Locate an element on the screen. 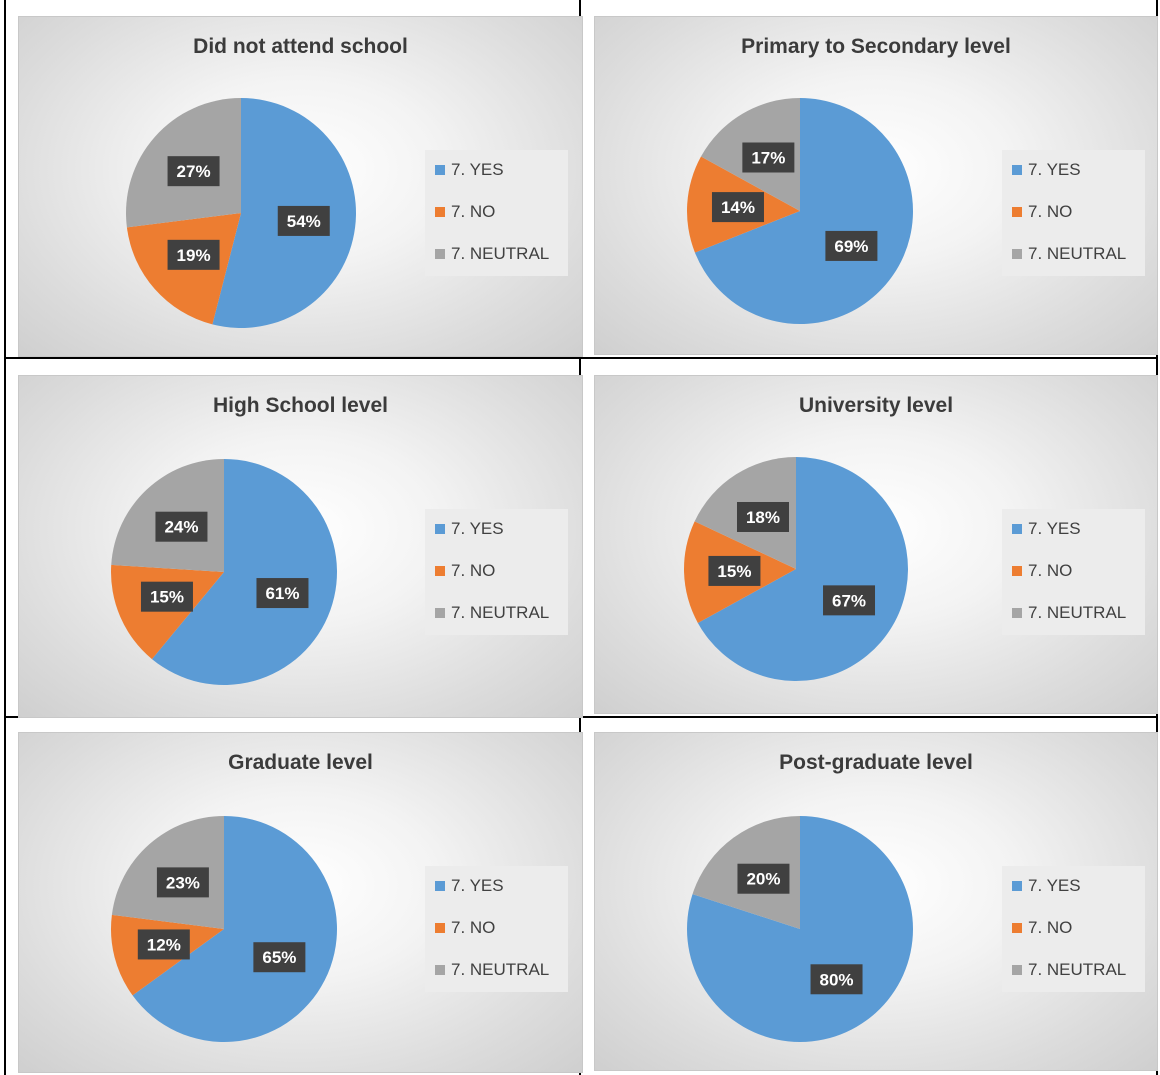 The image size is (1160, 1075). data-label-text: 27% is located at coordinates (194, 171).